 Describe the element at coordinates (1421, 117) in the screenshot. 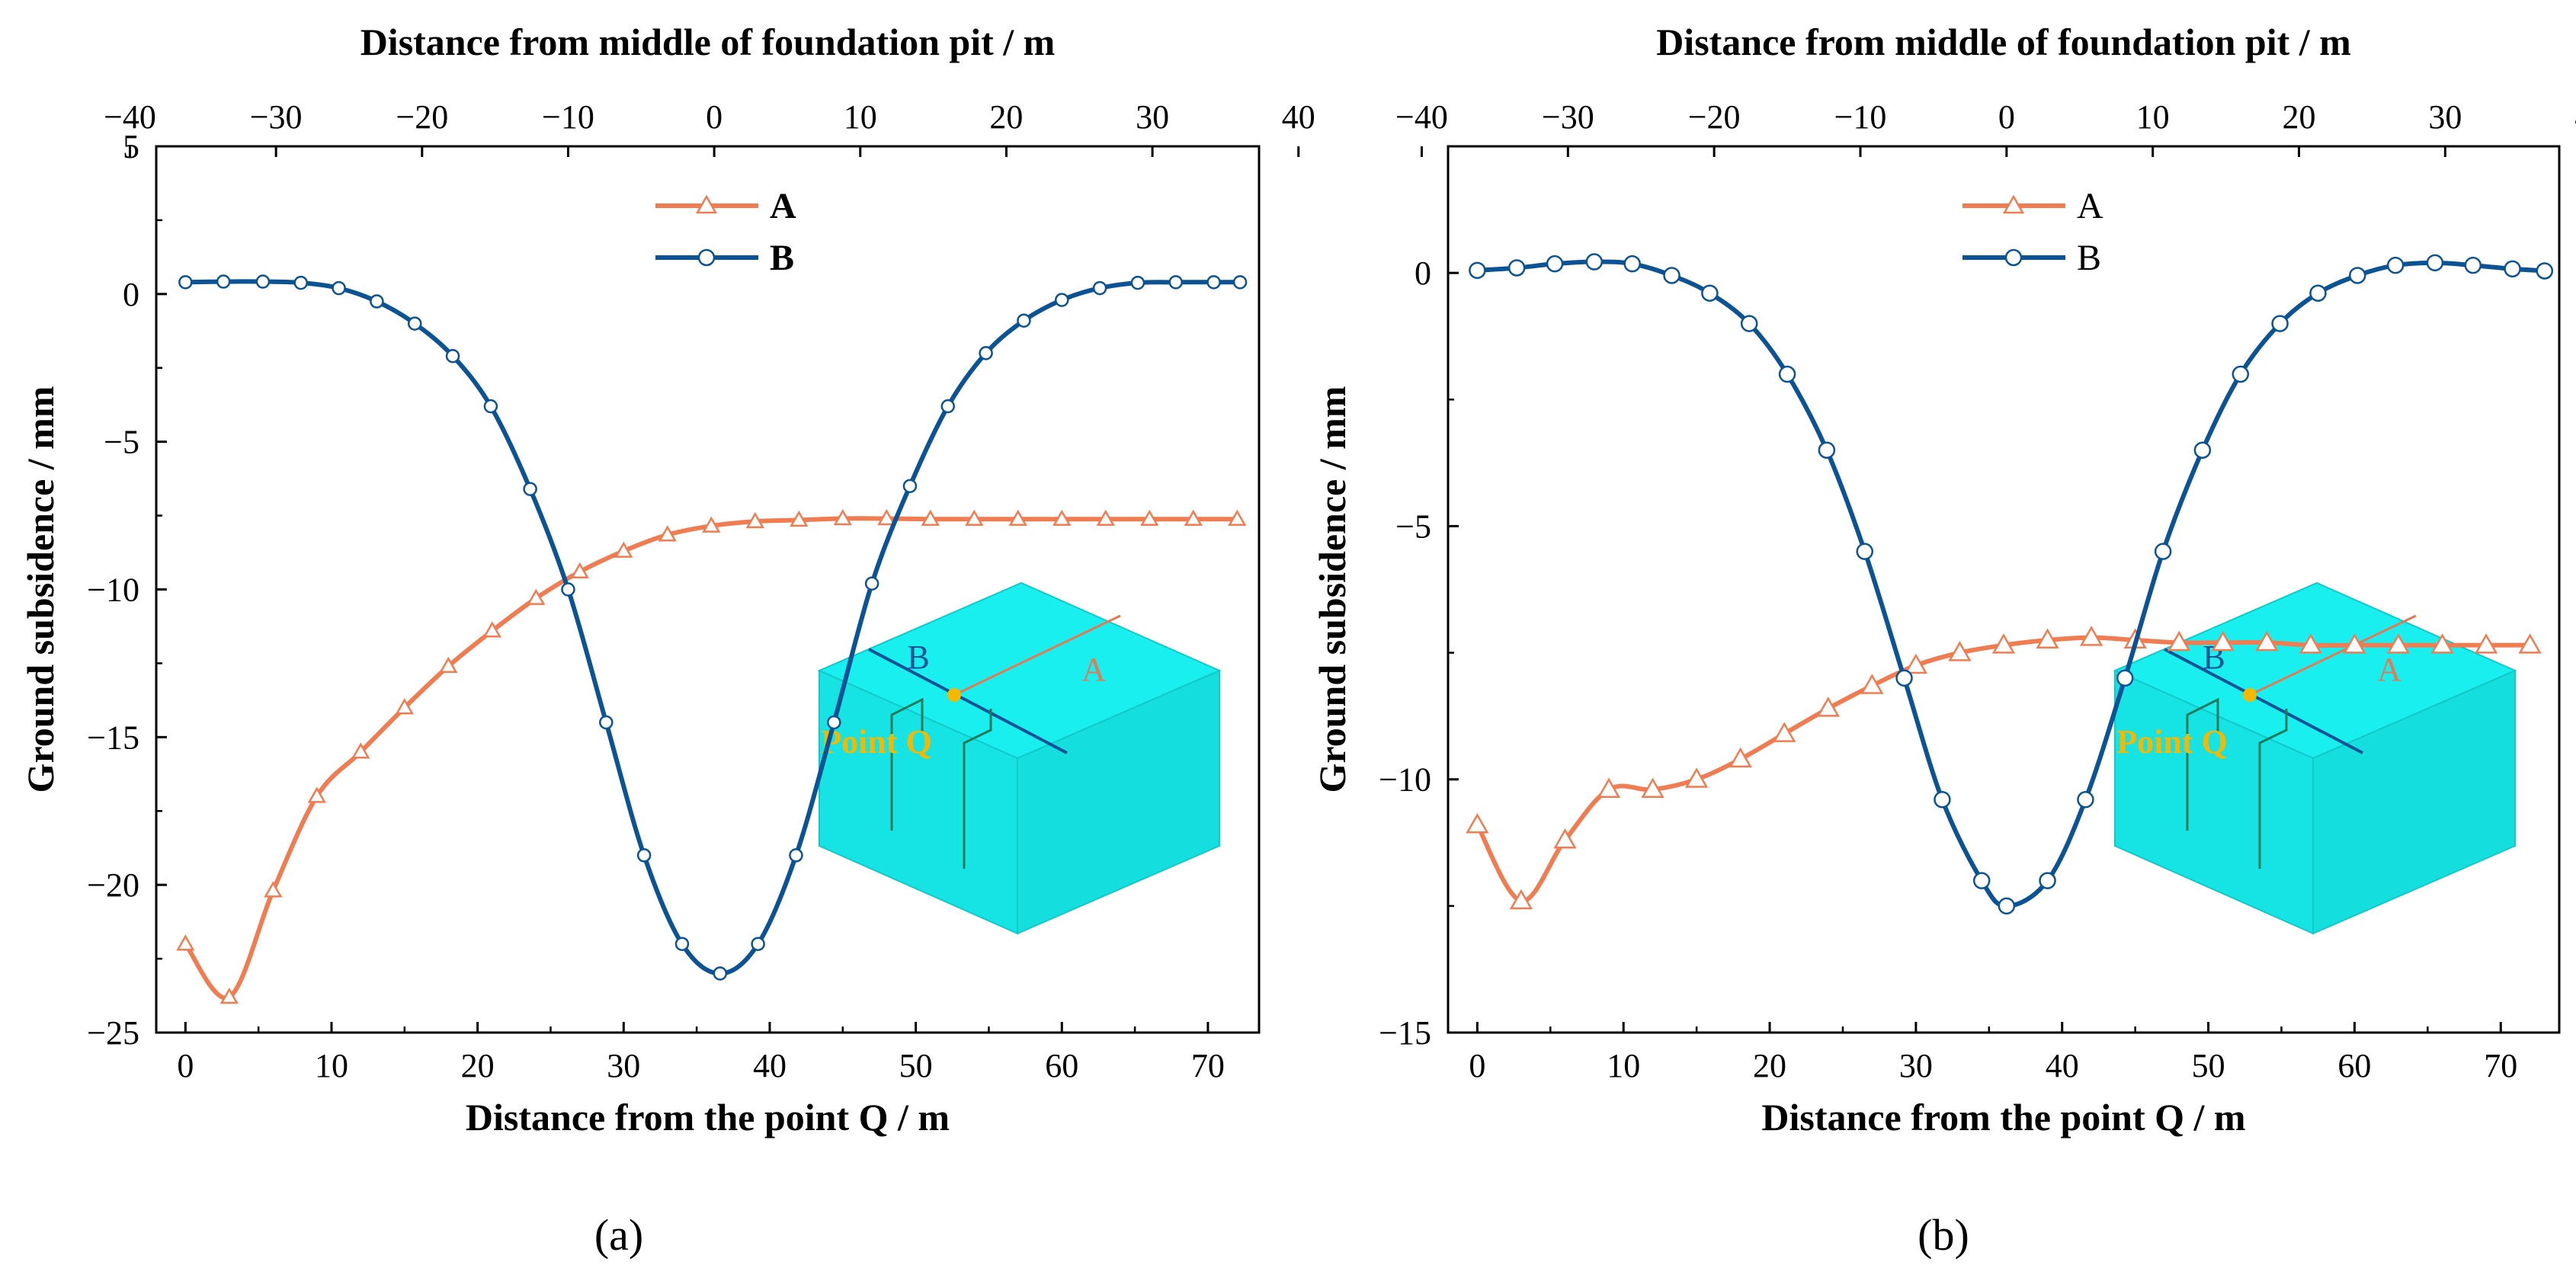

I see `top-x-tick-label: −40` at that location.